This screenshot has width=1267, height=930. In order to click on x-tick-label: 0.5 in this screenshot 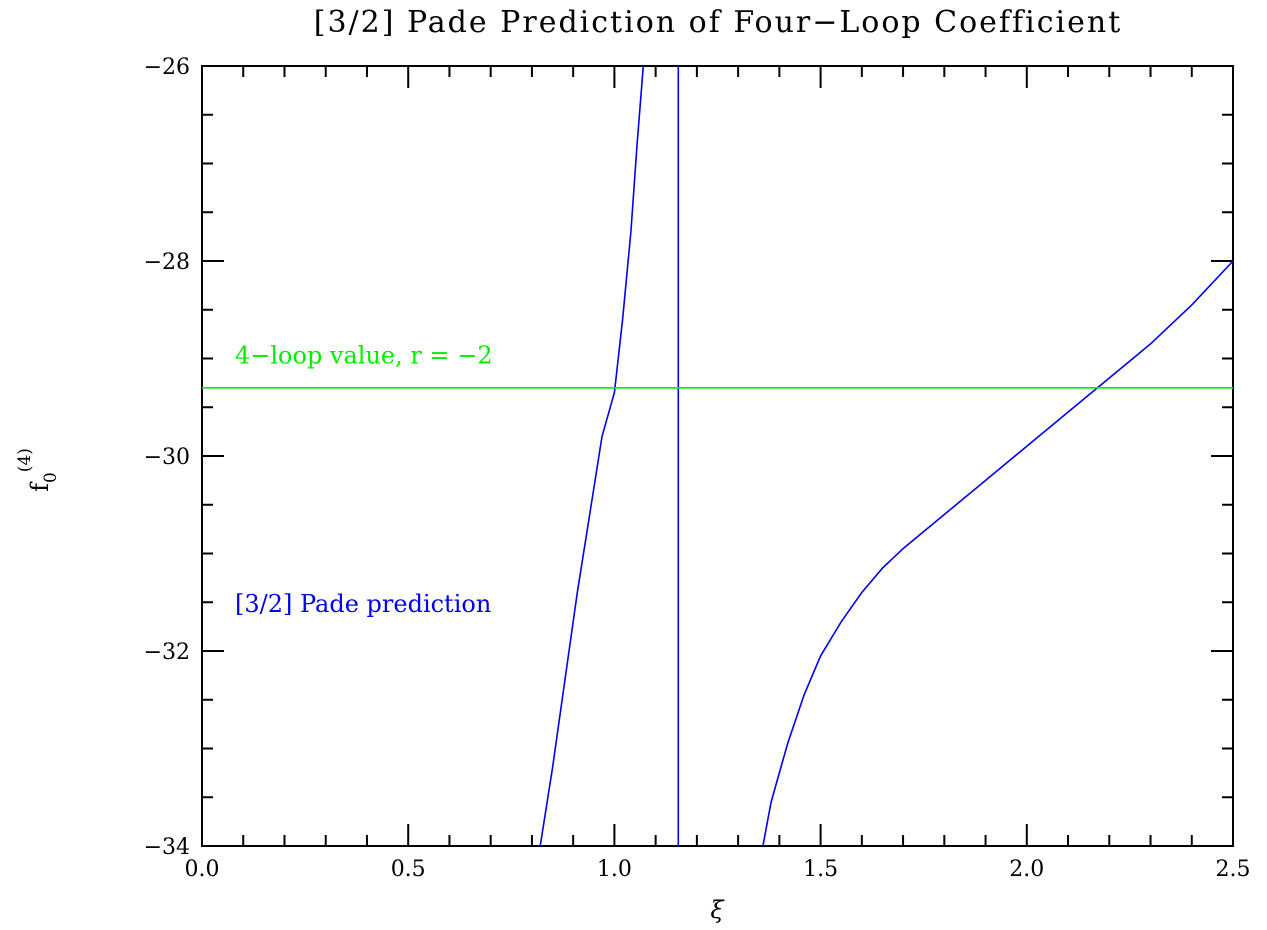, I will do `click(408, 869)`.